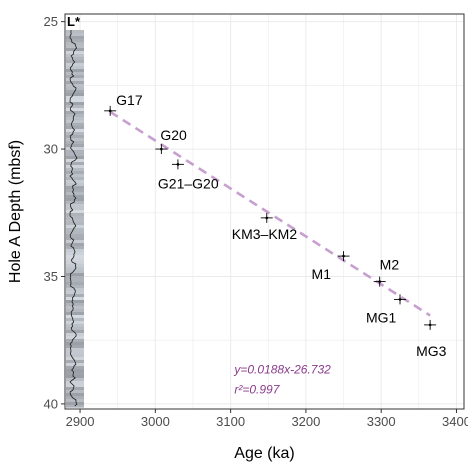 The height and width of the screenshot is (463, 468). I want to click on tie-point-label: M2, so click(390, 265).